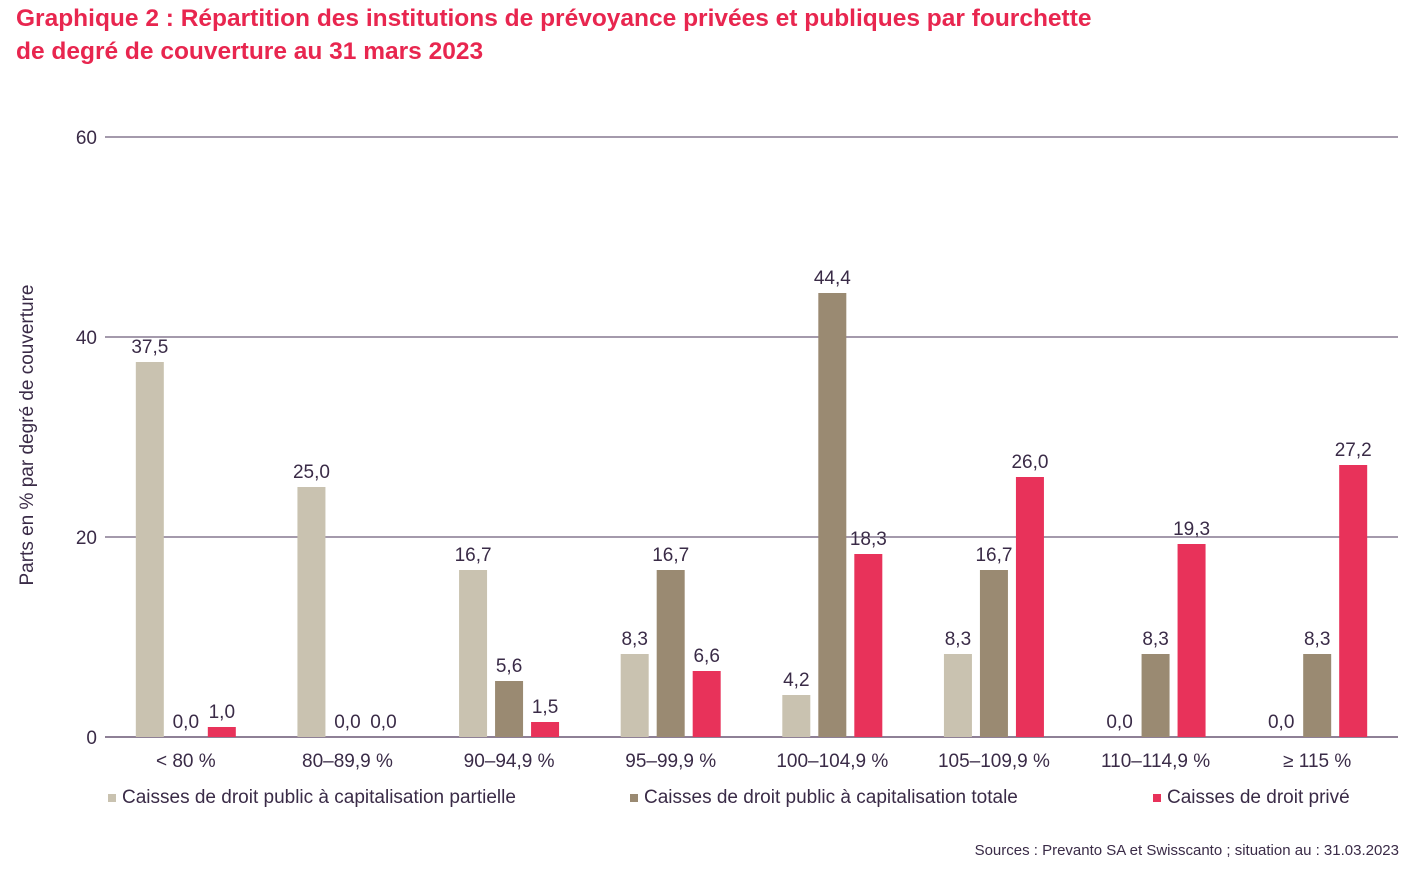 Image resolution: width=1413 pixels, height=869 pixels. What do you see at coordinates (91, 738) in the screenshot?
I see `y-tick-label: 0` at bounding box center [91, 738].